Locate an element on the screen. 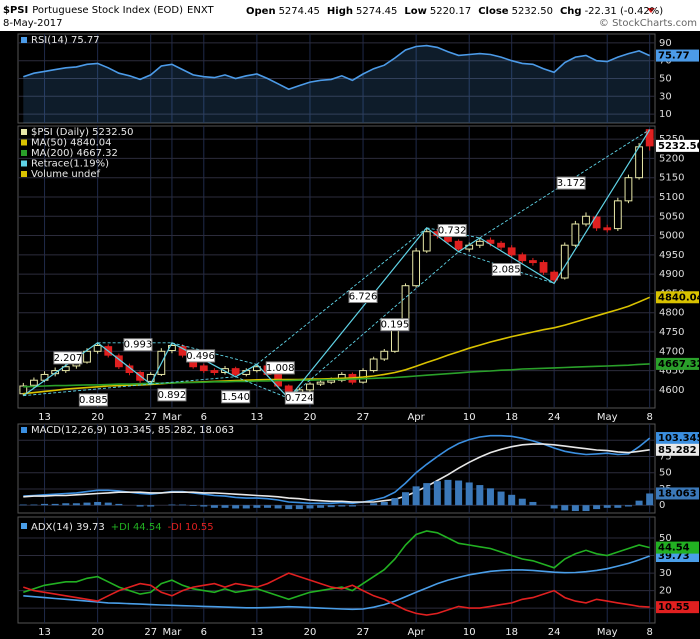 The image size is (700, 639). y-tick-label: 4950 is located at coordinates (671, 255).